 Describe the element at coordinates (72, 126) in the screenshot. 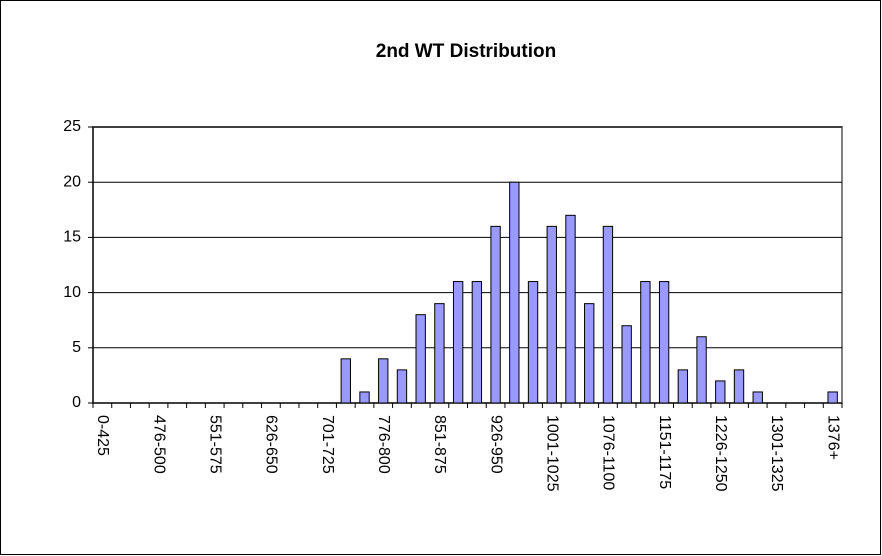

I see `y-tick-label: 25` at that location.